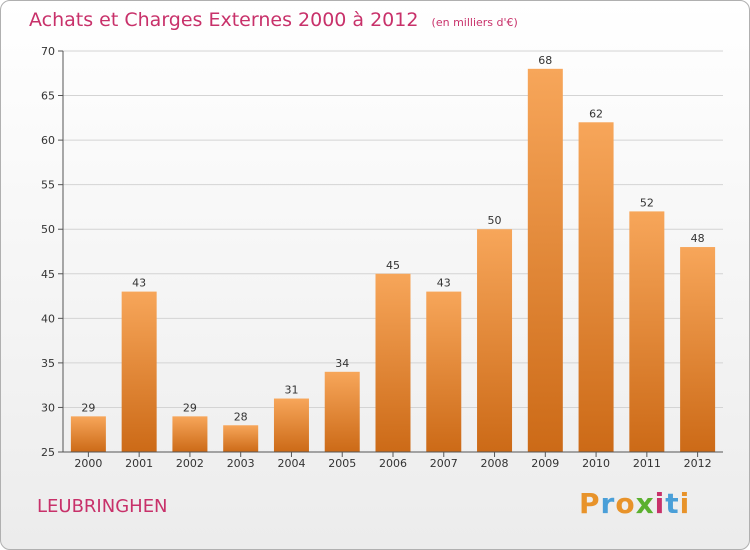  Describe the element at coordinates (444, 283) in the screenshot. I see `value-label-2007: 43` at that location.